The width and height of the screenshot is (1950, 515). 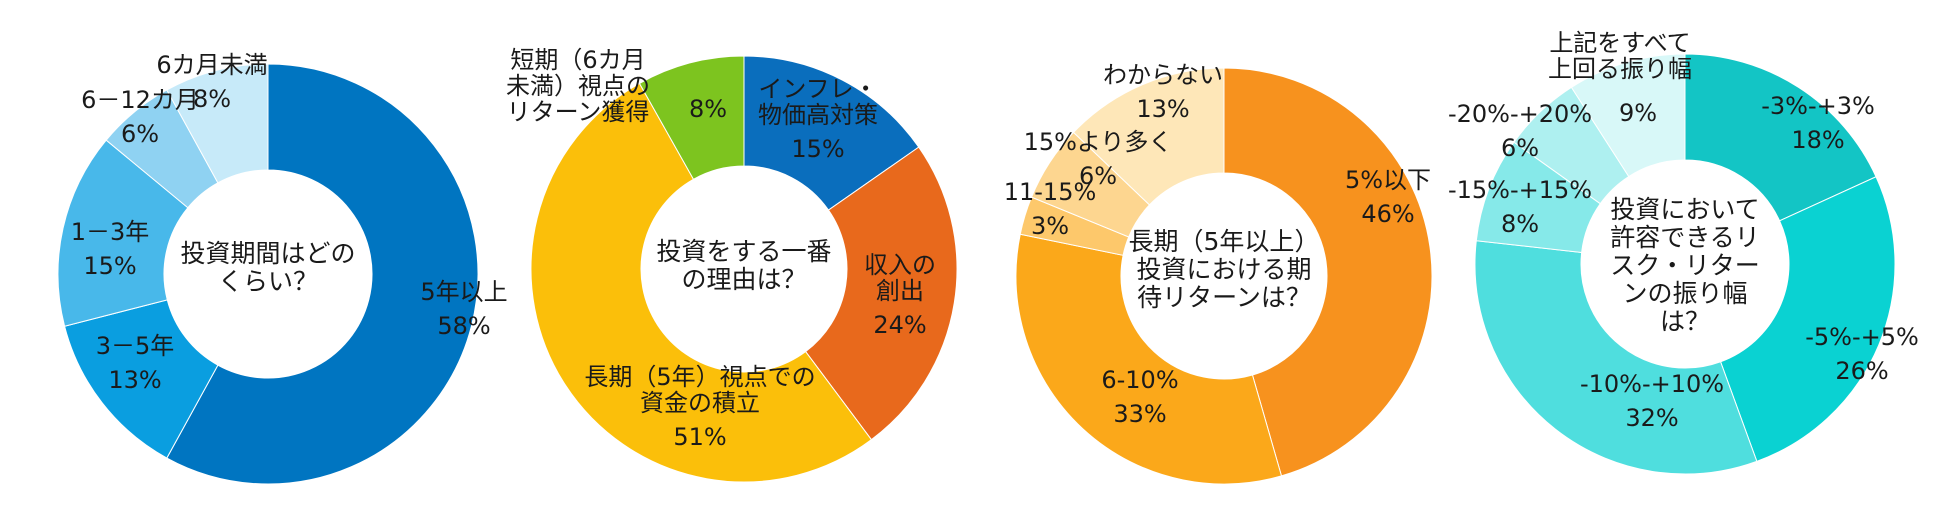 I want to click on donut-2-slice-2-label-line: 創出, so click(x=900, y=291).